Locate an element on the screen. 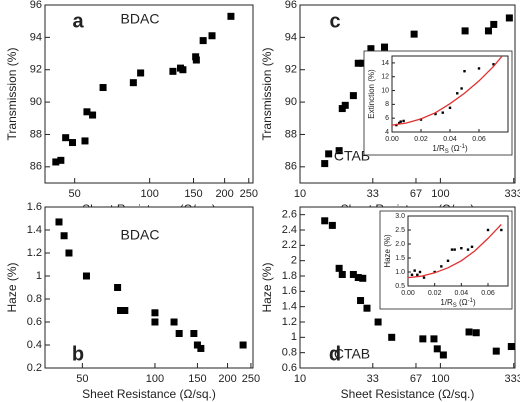 This screenshot has height=402, width=520. label-part: ) is located at coordinates (466, 148).